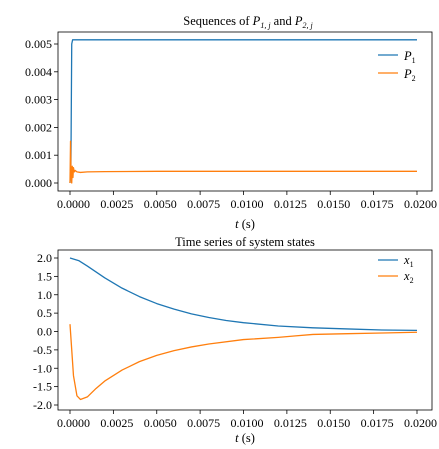 This screenshot has height=449, width=439. What do you see at coordinates (42, 368) in the screenshot?
I see `y-tick-label: -1.0` at bounding box center [42, 368].